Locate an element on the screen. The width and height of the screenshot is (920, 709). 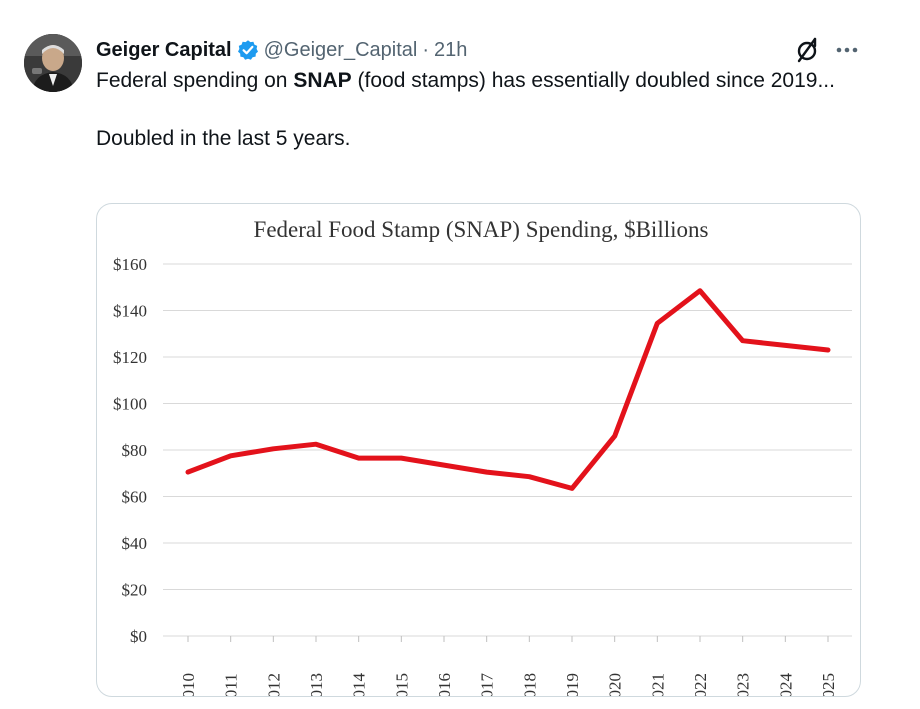
y-tick-label: $60 is located at coordinates (135, 497).